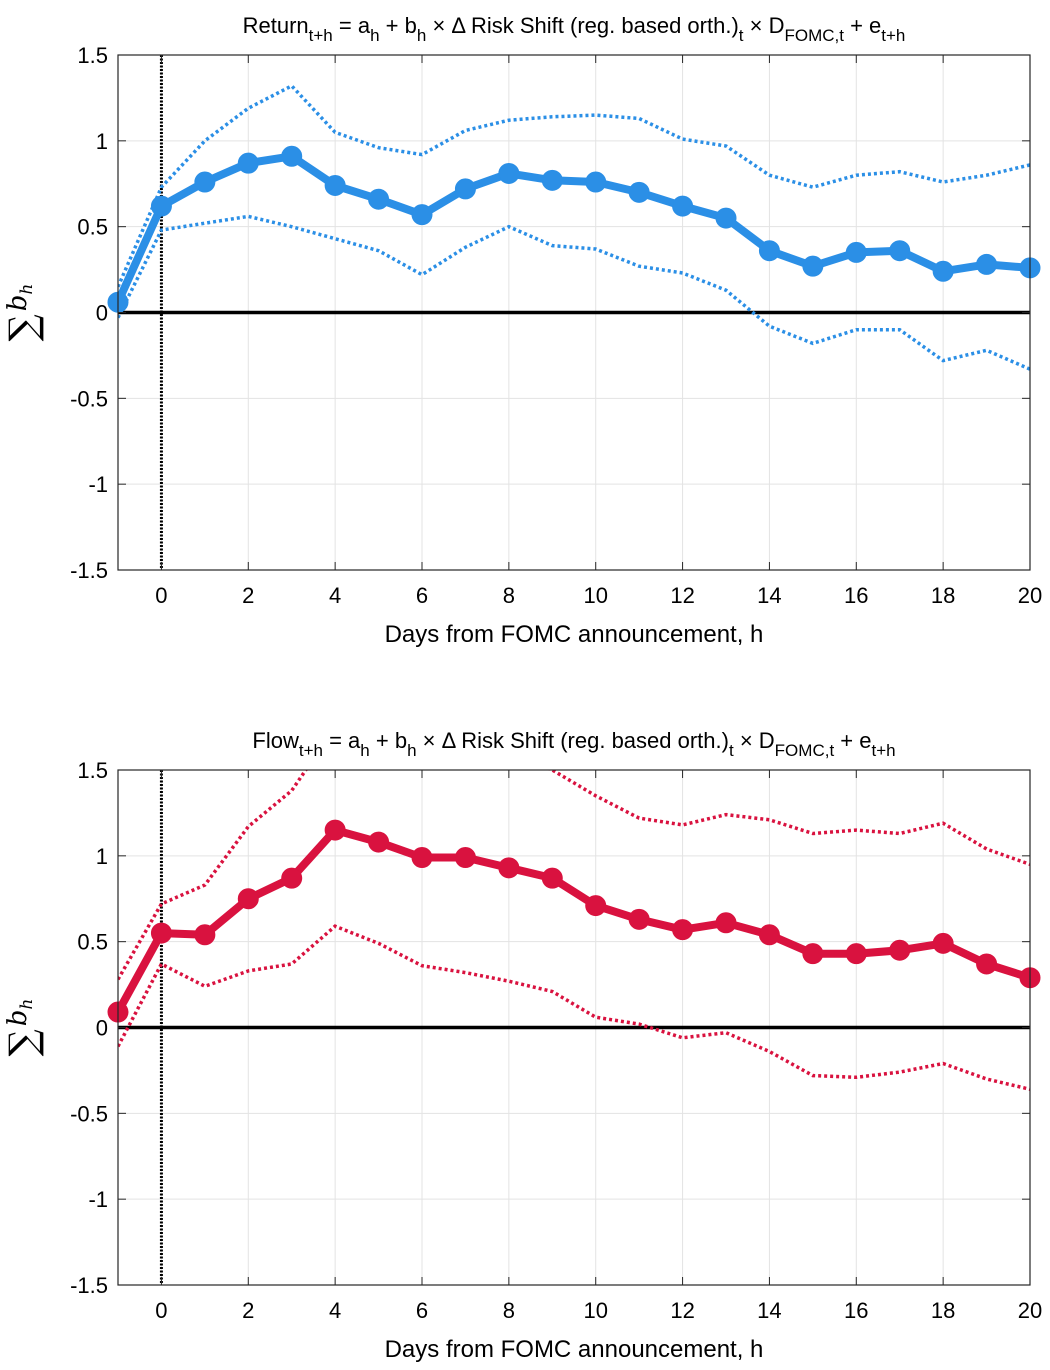 The width and height of the screenshot is (1050, 1370). I want to click on title-subscript: t, so click(741, 35).